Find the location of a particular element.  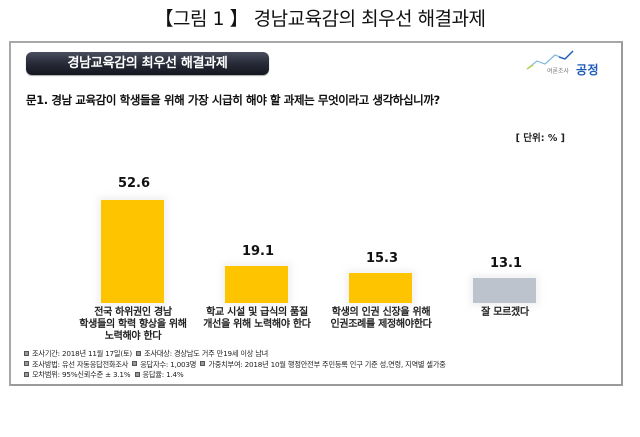

category-label-line: 잘 모르겠다 is located at coordinates (505, 312).